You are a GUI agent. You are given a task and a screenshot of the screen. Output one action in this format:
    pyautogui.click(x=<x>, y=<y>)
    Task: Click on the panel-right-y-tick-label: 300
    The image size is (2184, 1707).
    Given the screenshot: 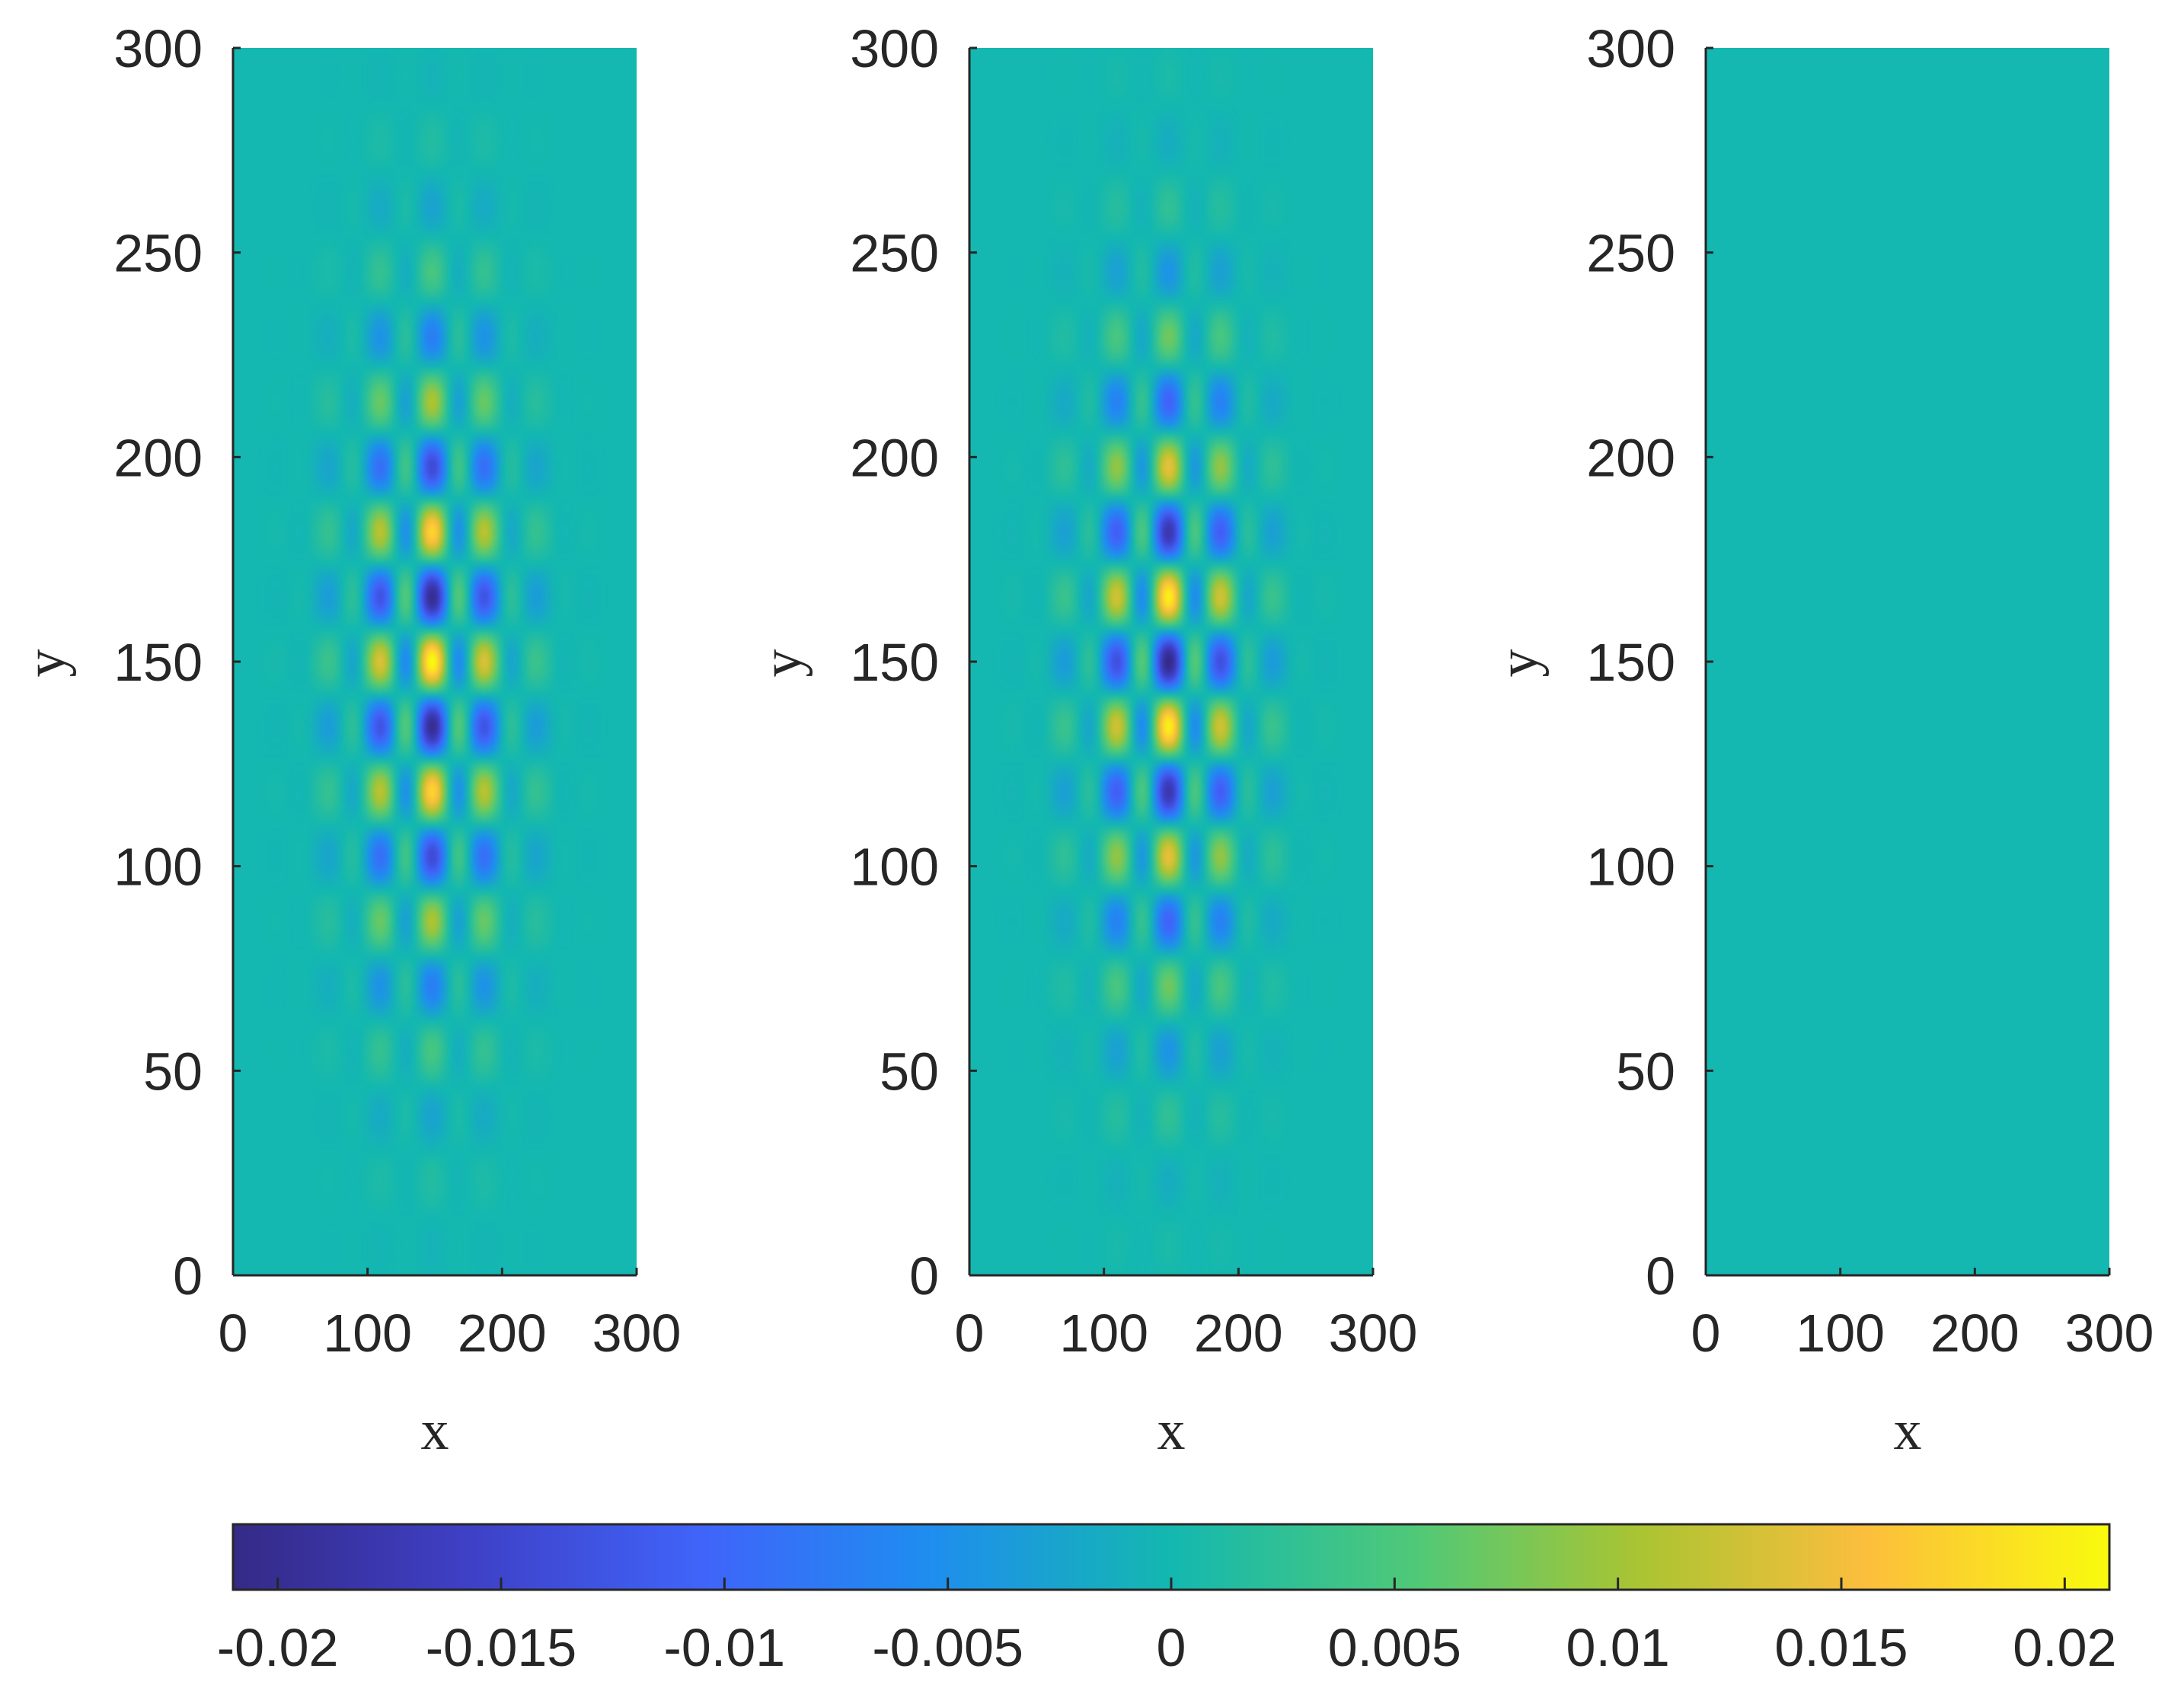 What is the action you would take?
    pyautogui.click(x=1630, y=48)
    